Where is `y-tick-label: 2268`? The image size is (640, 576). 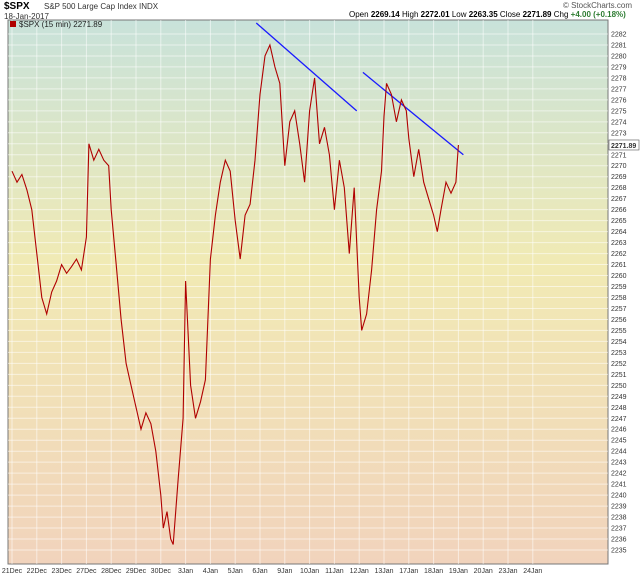
y-tick-label: 2268 is located at coordinates (619, 188).